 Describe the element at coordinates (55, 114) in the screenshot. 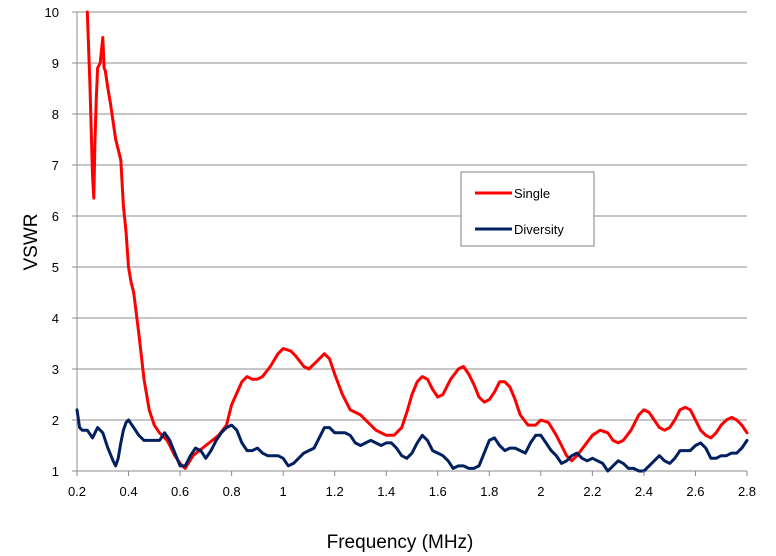

I see `y-tick-label-8: 8` at that location.